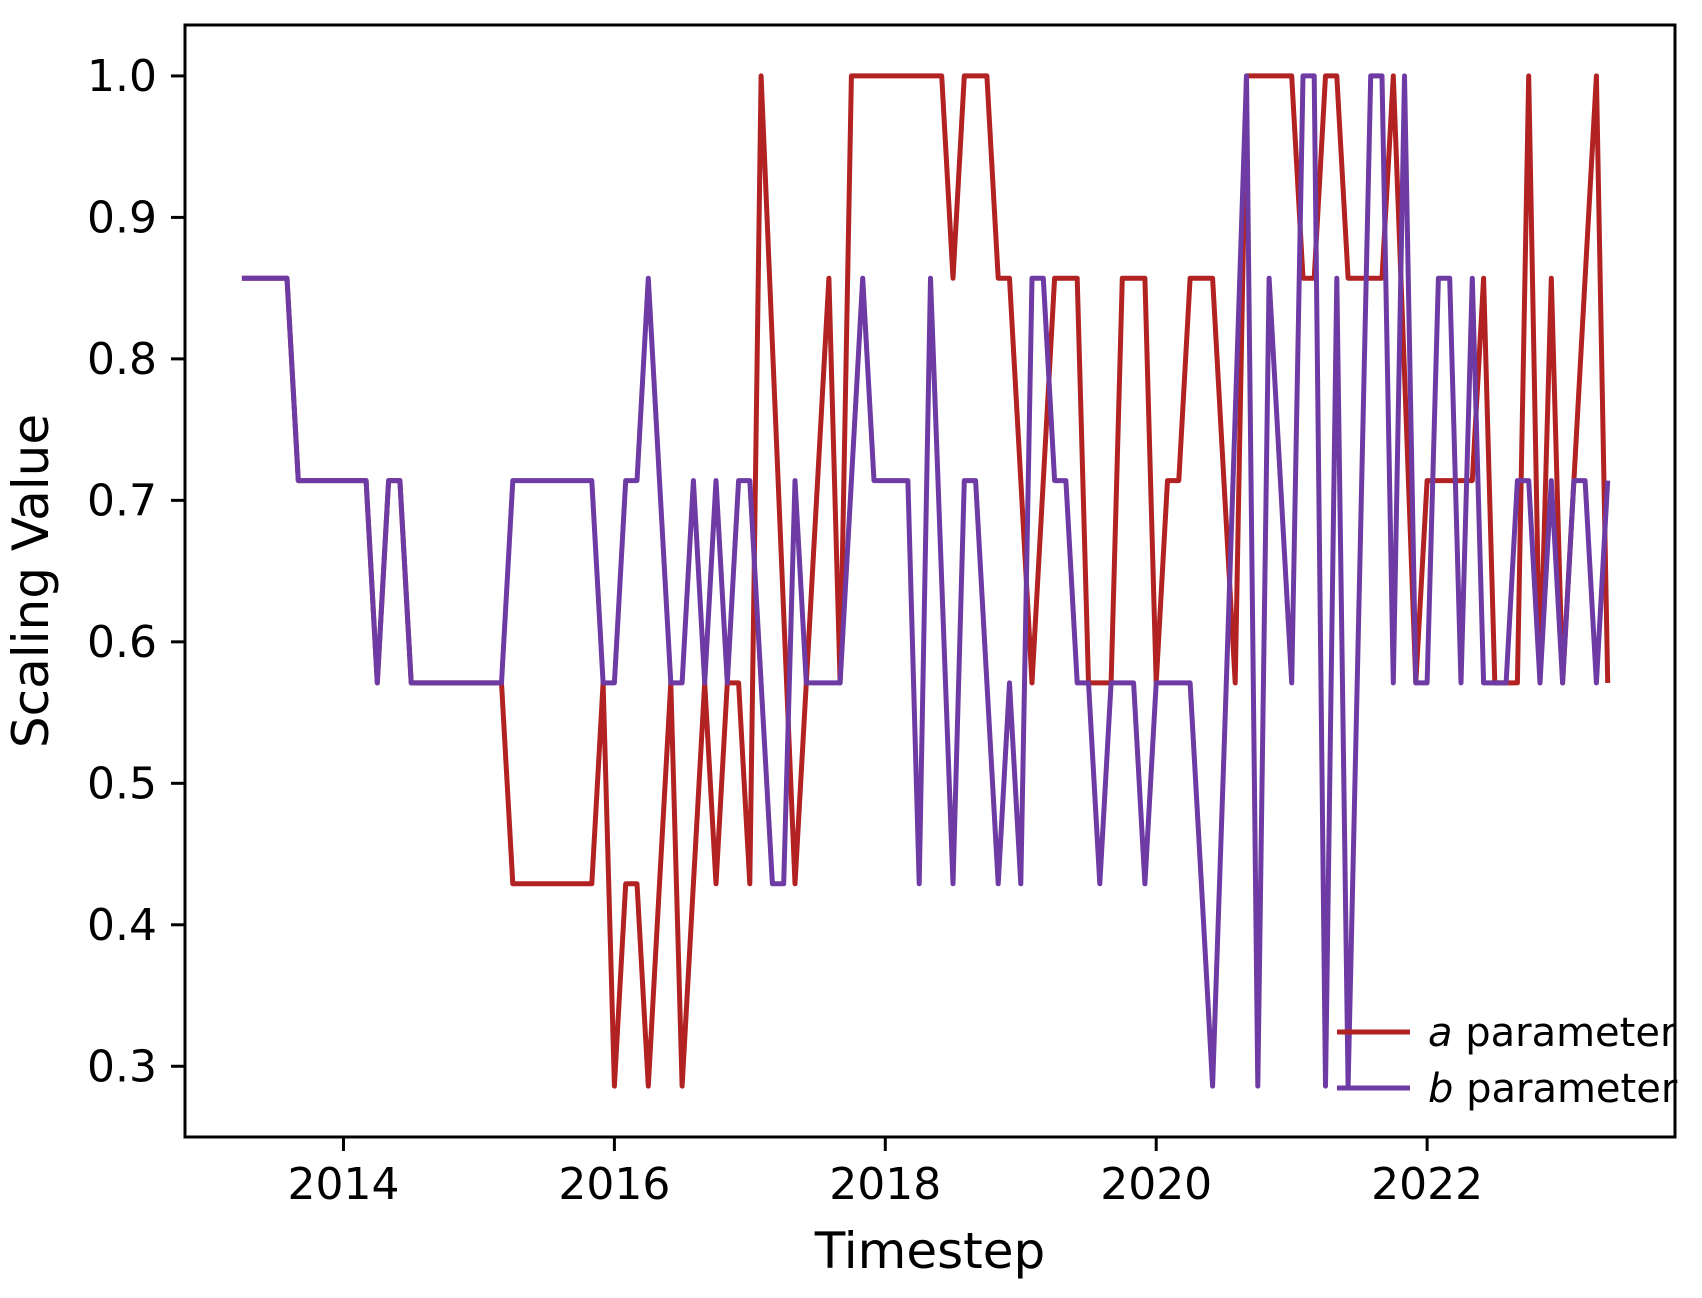  Describe the element at coordinates (885, 1184) in the screenshot. I see `x-tick-label-2018: 2018` at that location.